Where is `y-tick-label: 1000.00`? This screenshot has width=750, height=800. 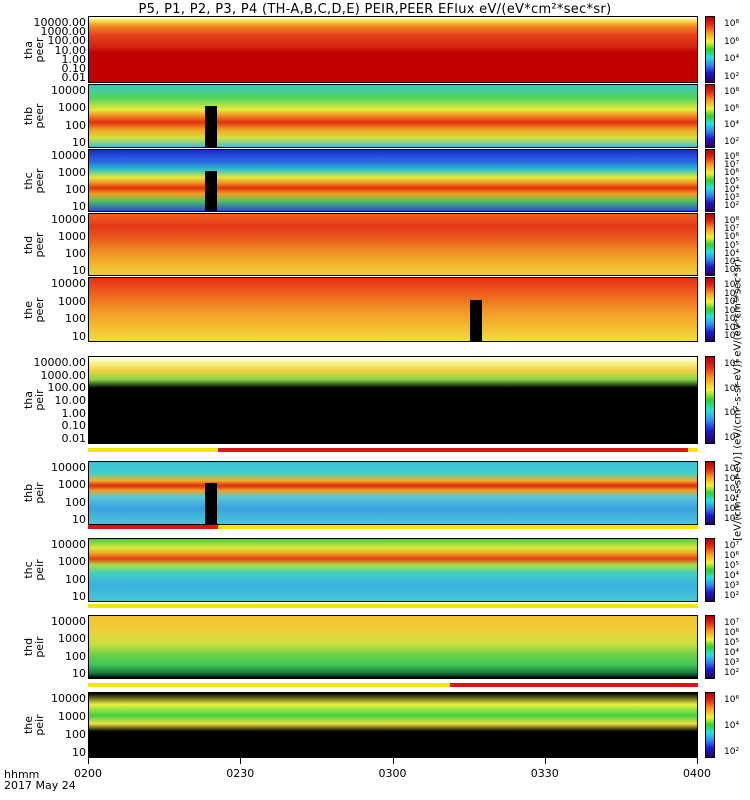
y-tick-label: 1000.00 is located at coordinates (63, 32).